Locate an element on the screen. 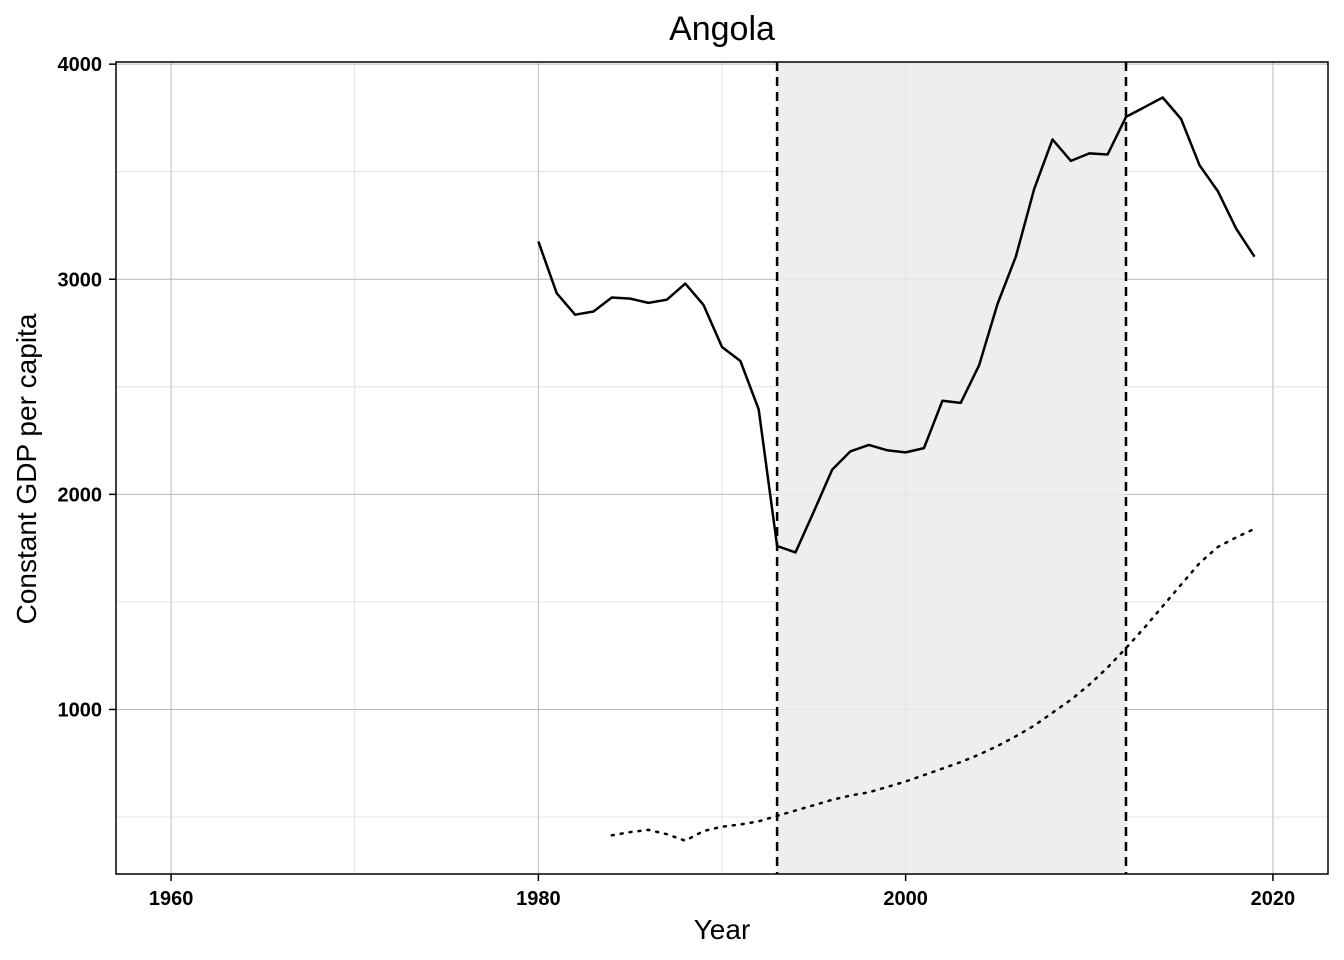  y-tick-label: 3000 is located at coordinates (80, 280).